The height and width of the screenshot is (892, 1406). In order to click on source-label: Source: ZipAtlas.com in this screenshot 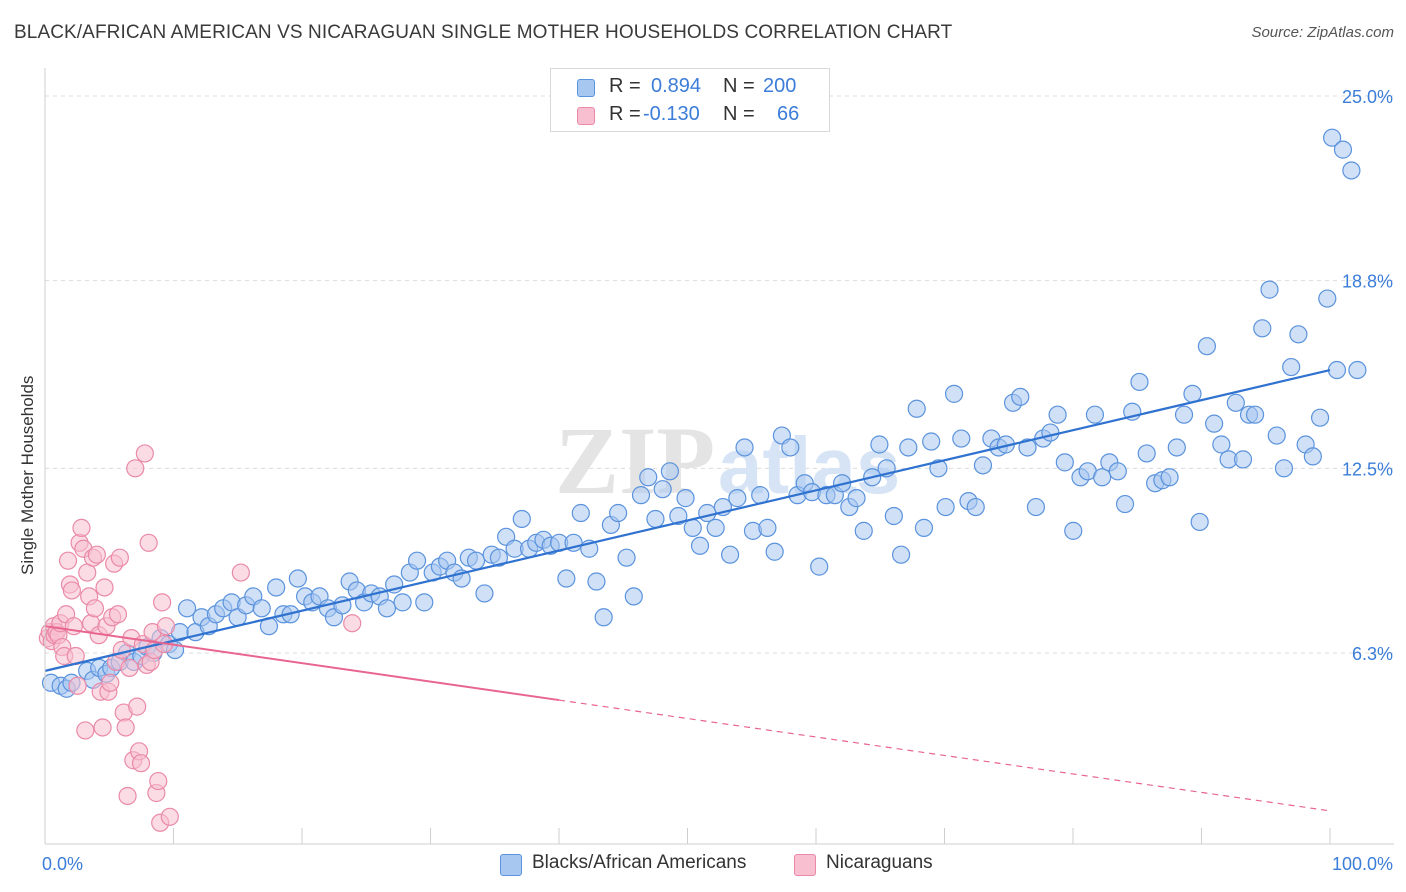, I will do `click(1322, 32)`.